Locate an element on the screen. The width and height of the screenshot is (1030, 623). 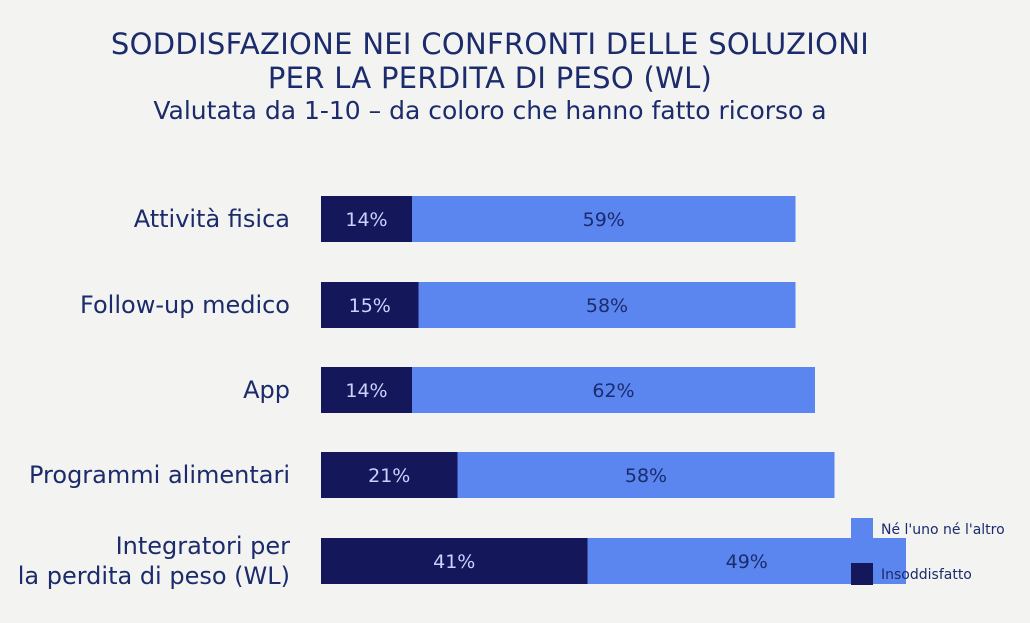
category-label: Integratori per la perdita di peso (WL) is located at coordinates (154, 561).